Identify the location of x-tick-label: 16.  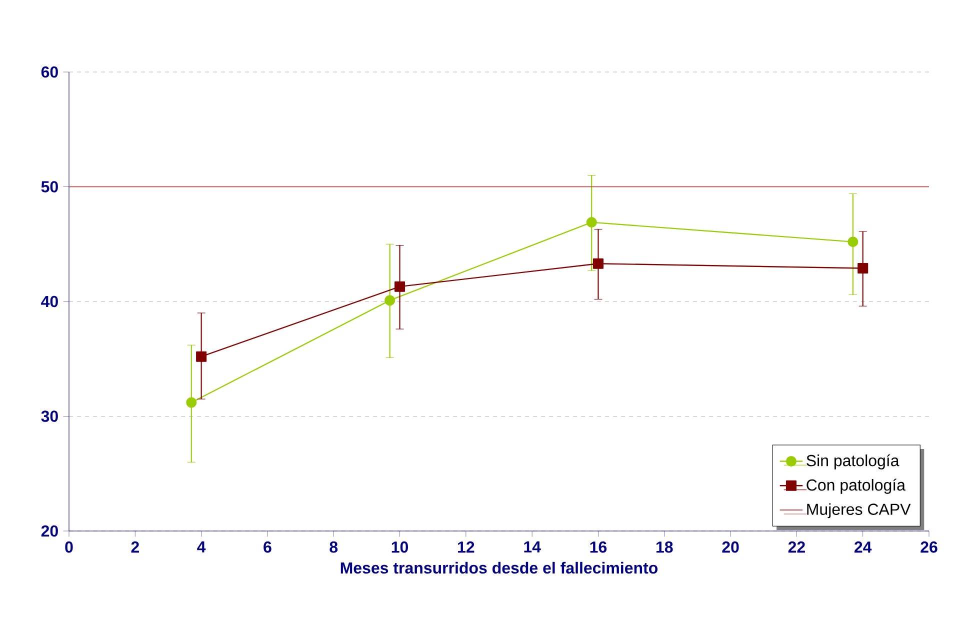
(598, 547).